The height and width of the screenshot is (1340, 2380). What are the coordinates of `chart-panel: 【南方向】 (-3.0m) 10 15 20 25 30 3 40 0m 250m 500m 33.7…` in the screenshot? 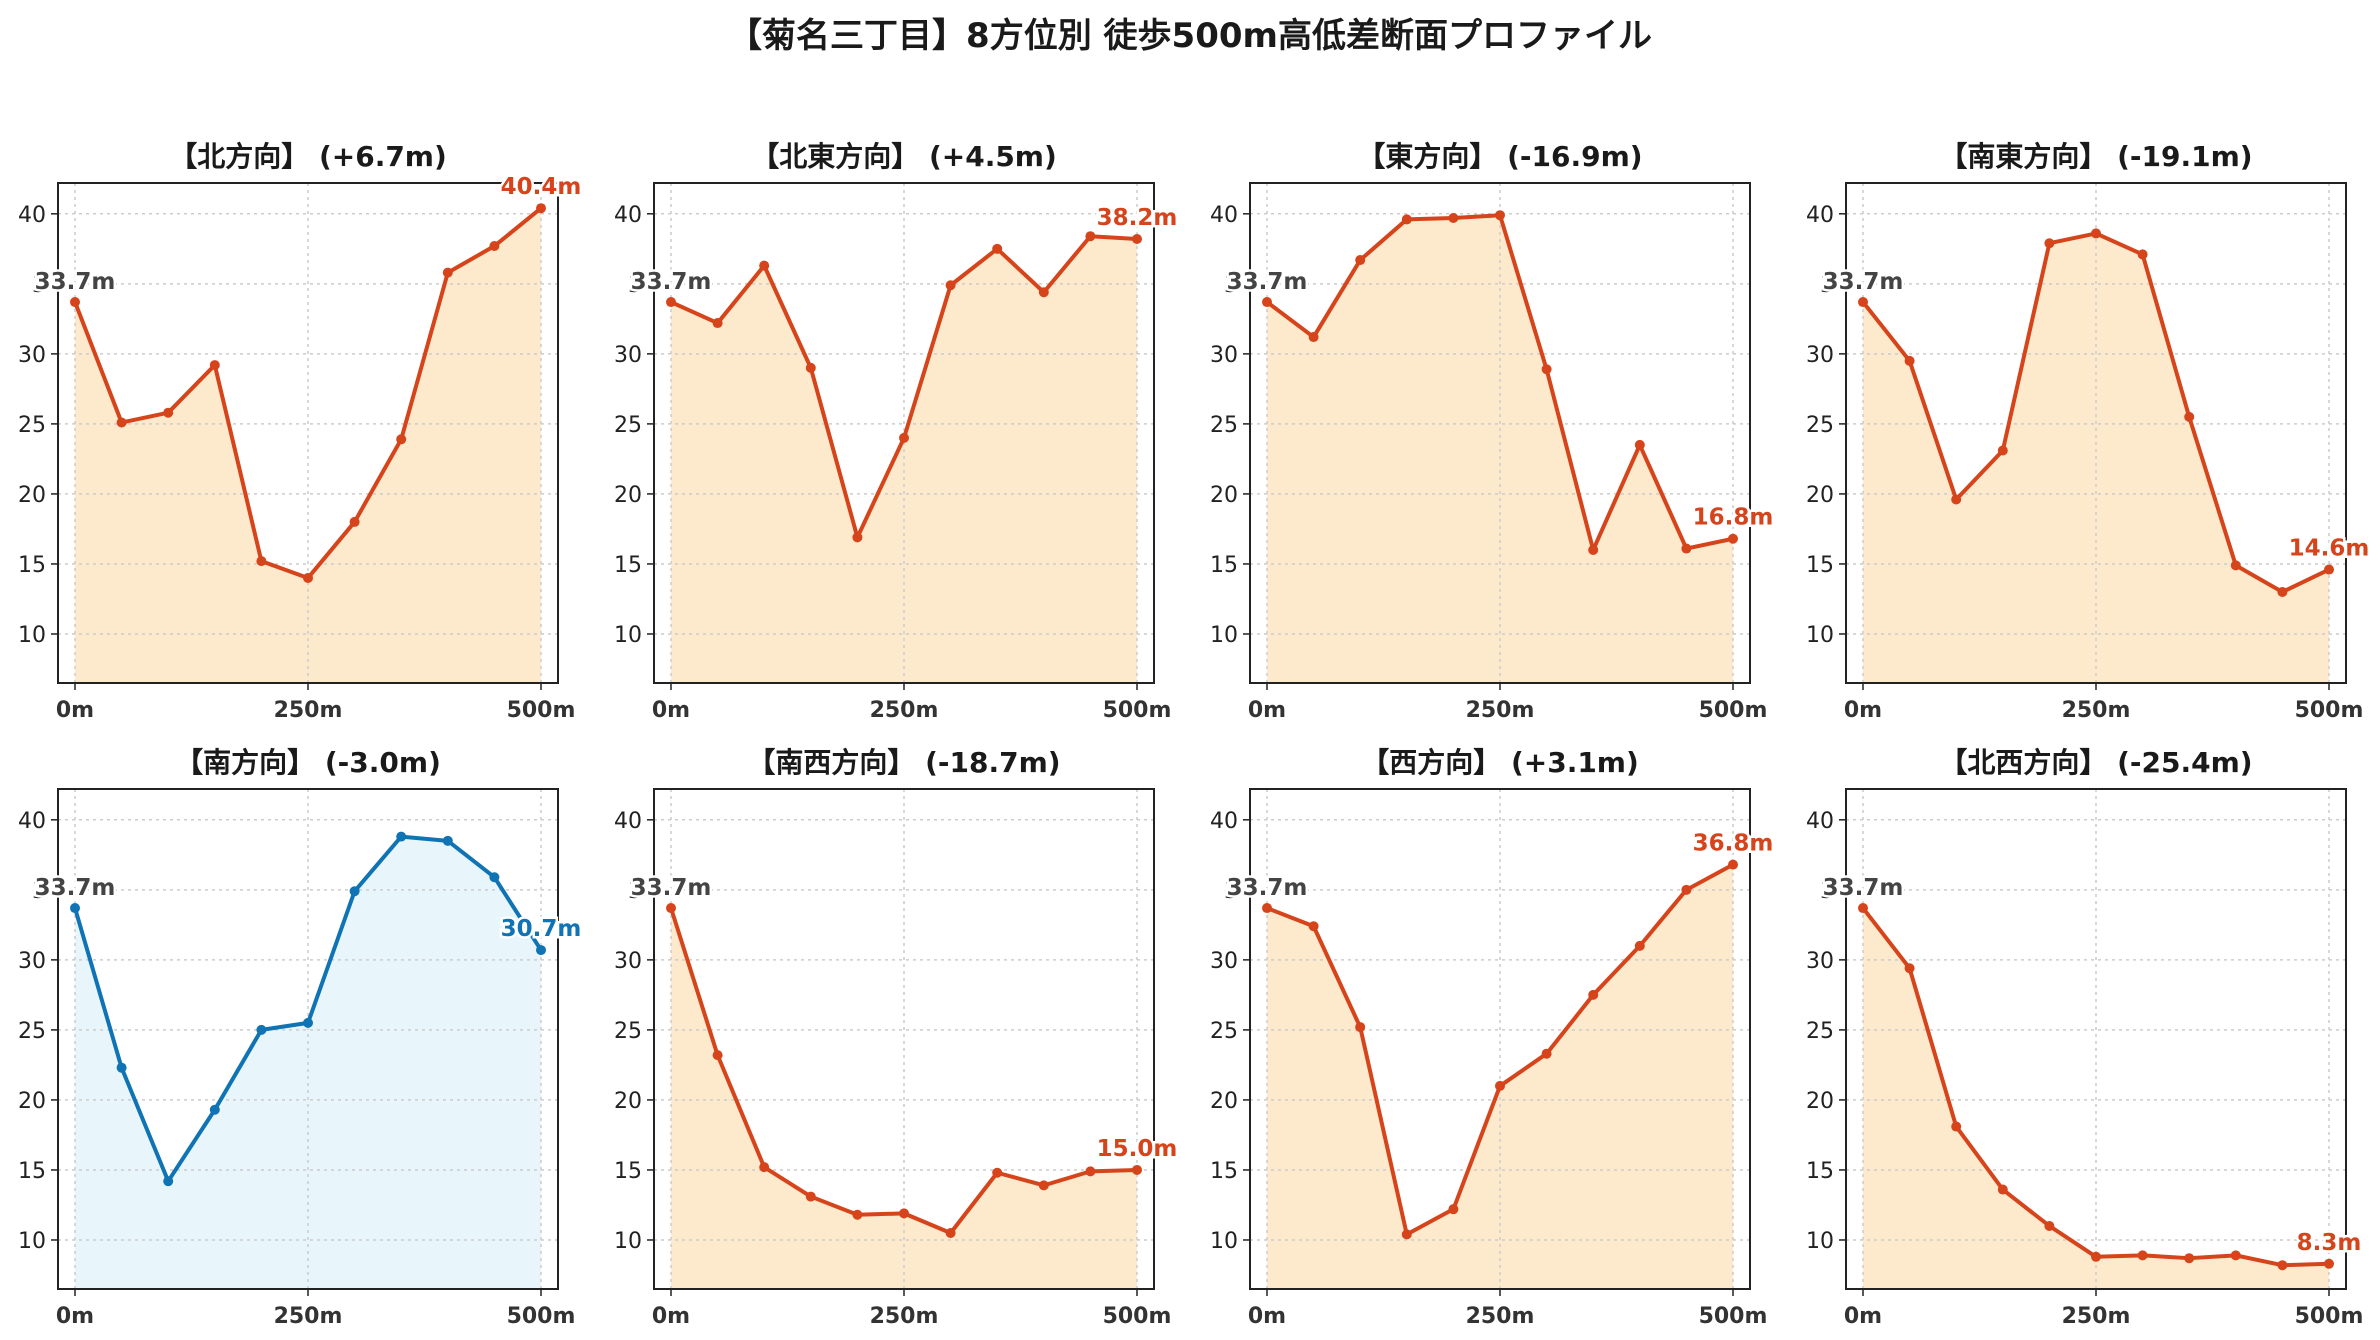 It's located at (301, 1037).